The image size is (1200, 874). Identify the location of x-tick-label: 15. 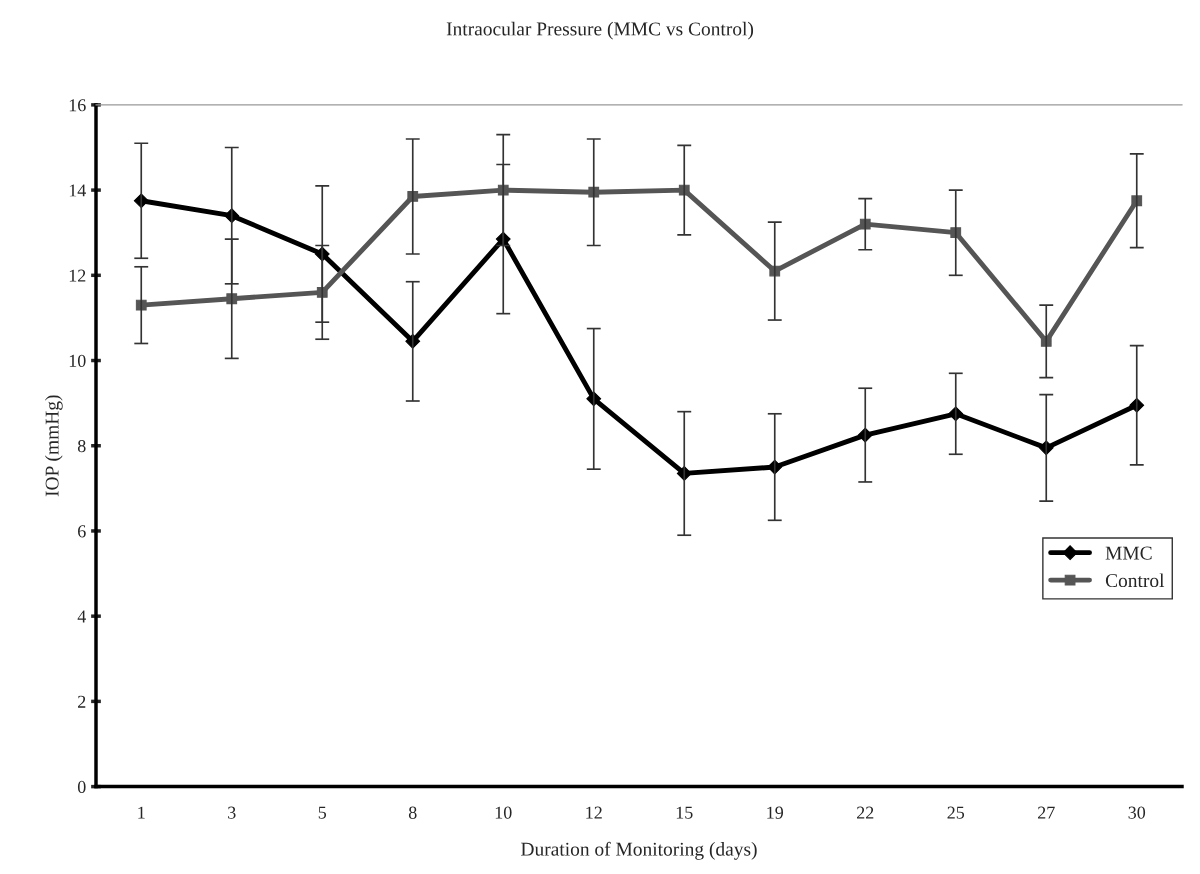
(684, 812).